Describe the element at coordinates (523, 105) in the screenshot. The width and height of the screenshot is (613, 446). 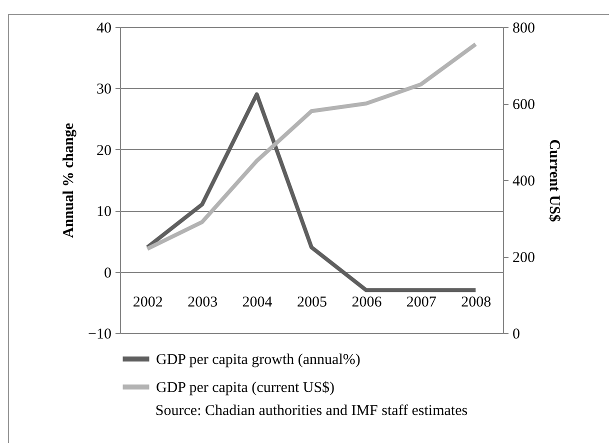
I see `y2-tick-label: 600` at that location.